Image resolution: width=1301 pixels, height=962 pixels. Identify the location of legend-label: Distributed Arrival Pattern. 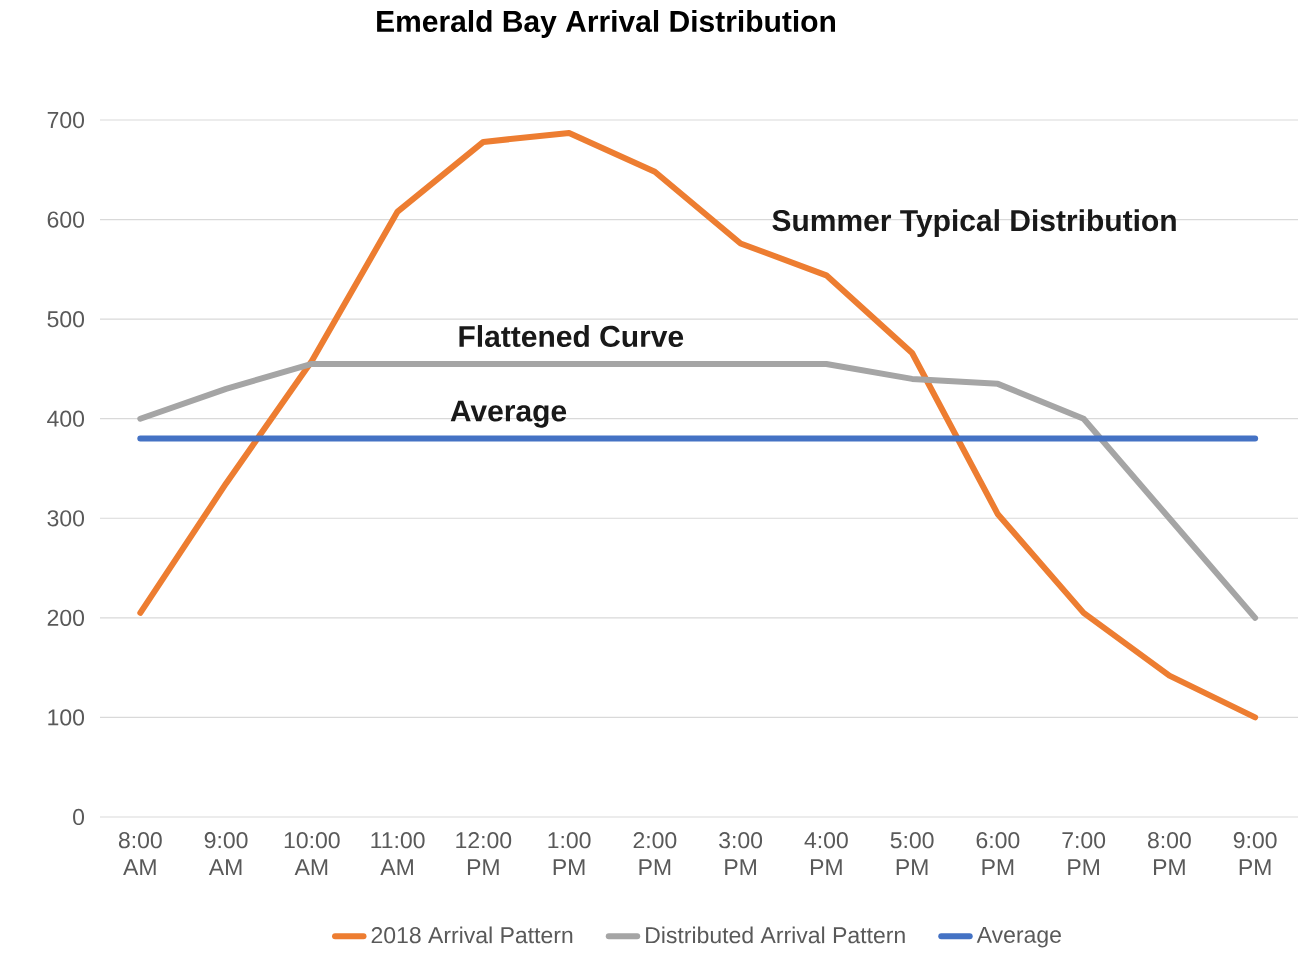
(775, 935).